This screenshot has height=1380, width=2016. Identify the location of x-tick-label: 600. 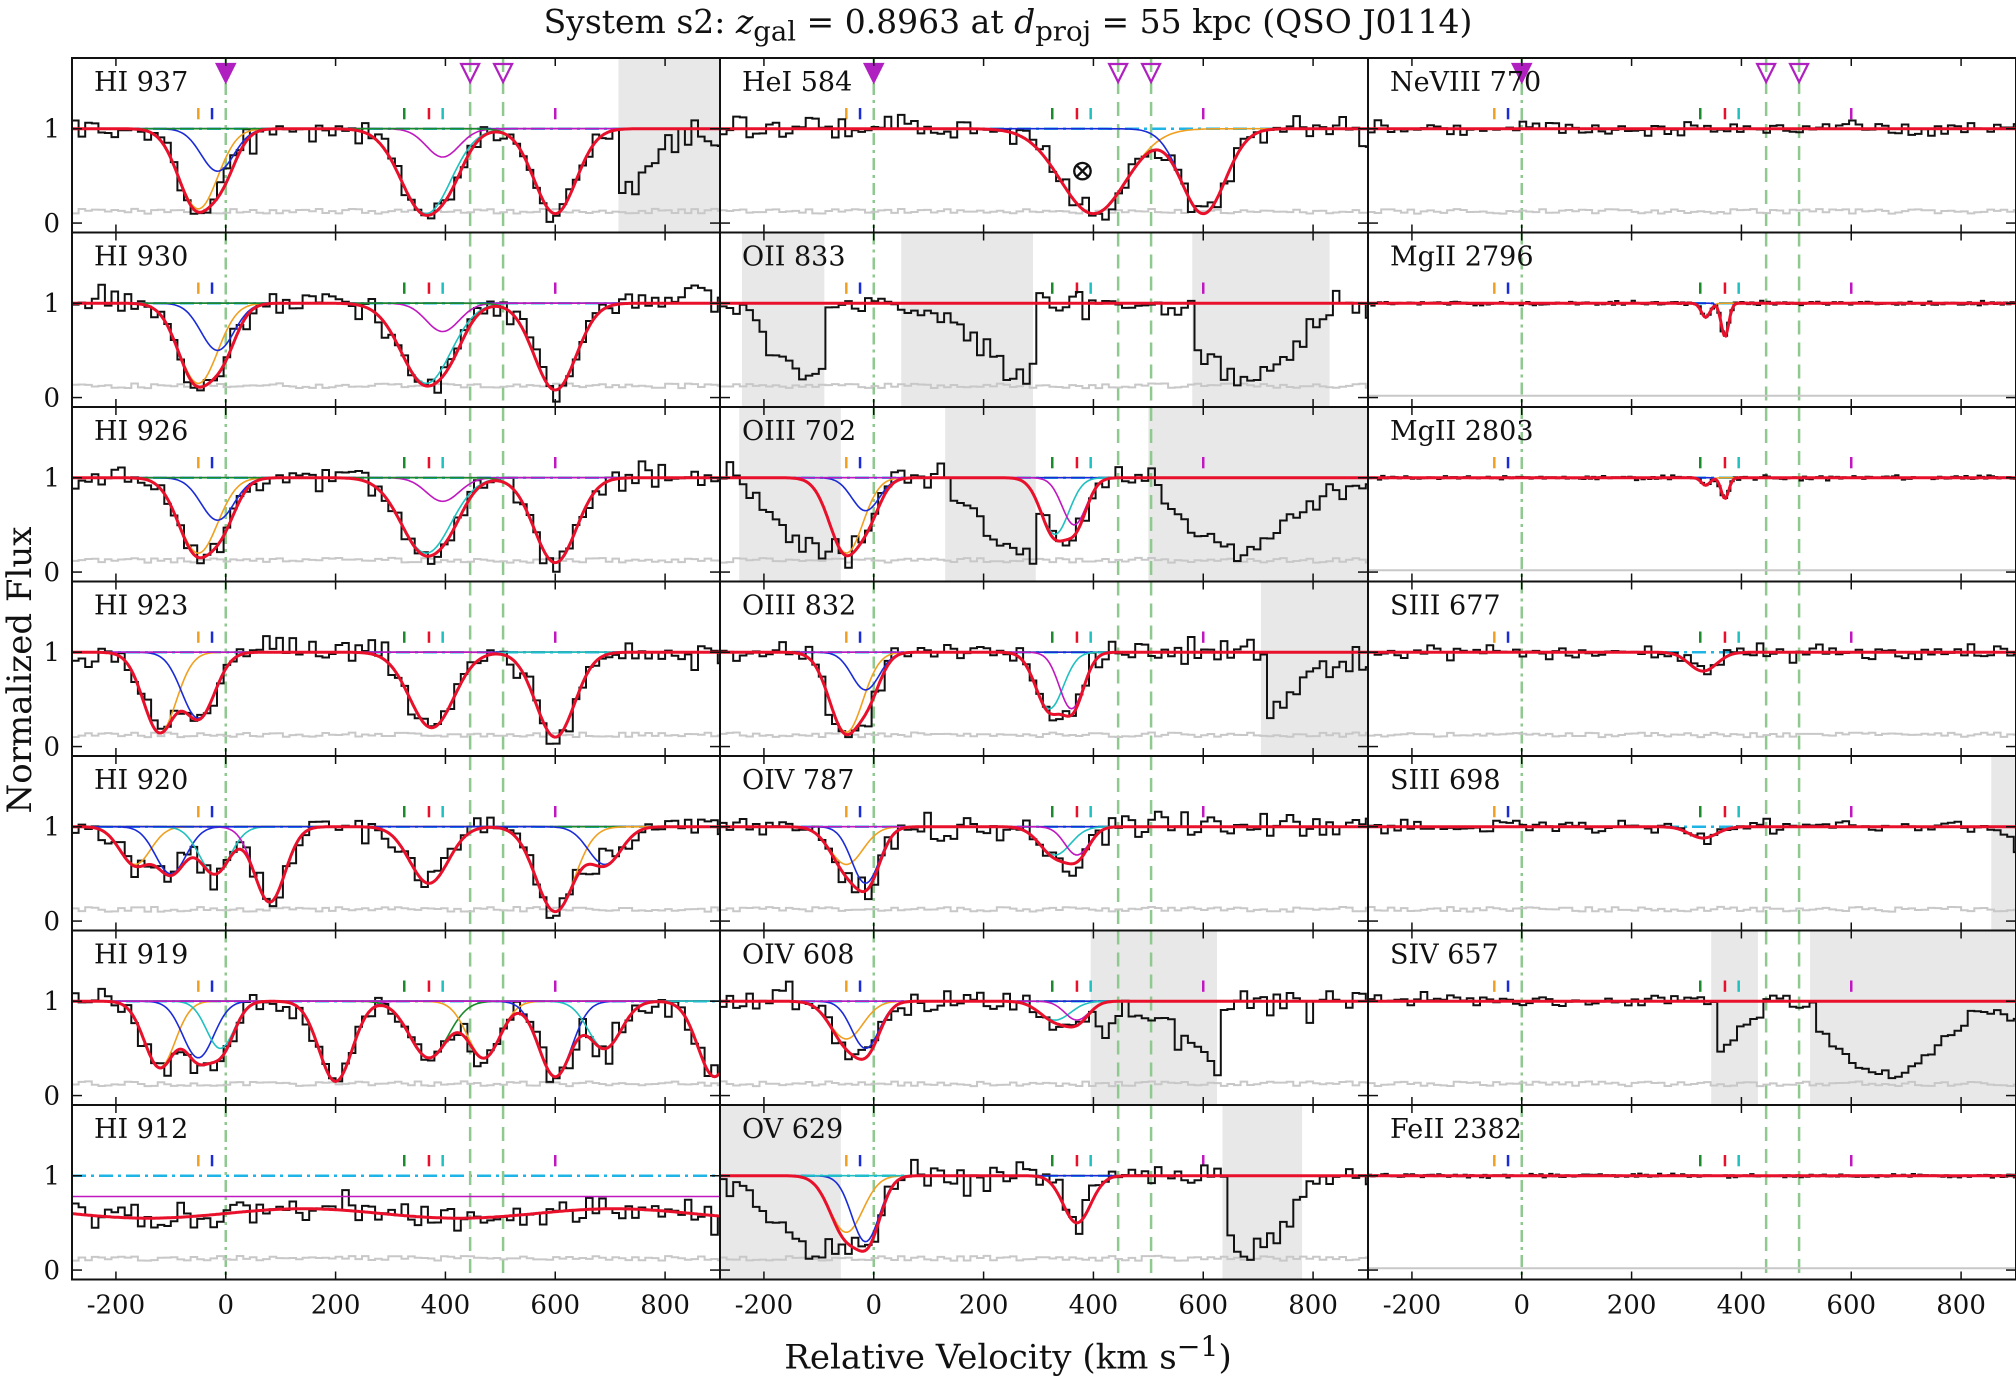
(555, 1306).